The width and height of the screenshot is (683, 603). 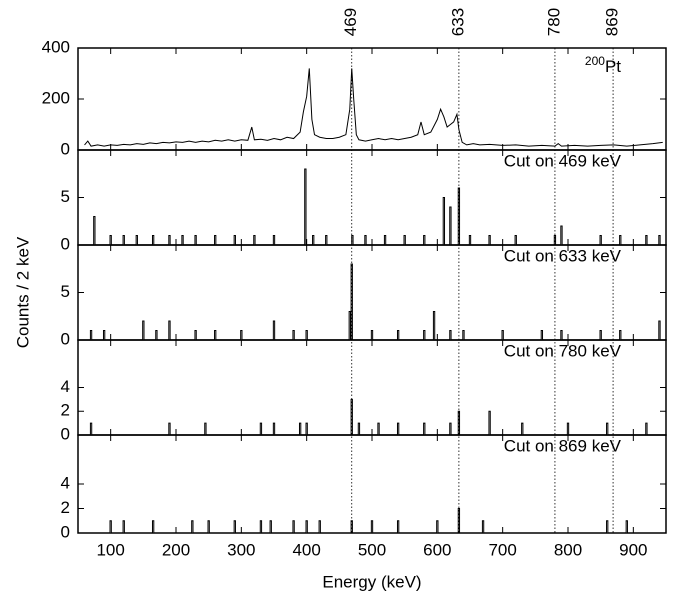 What do you see at coordinates (563, 445) in the screenshot?
I see `panel-label: Cut on 869 keV` at bounding box center [563, 445].